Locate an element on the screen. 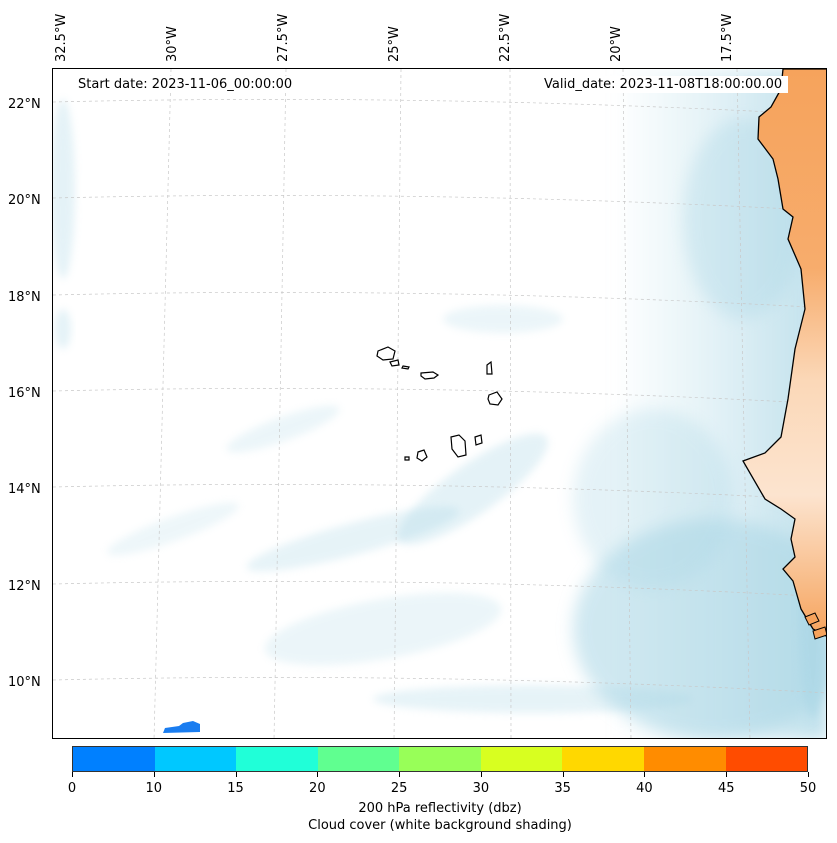 Image resolution: width=837 pixels, height=843 pixels. colorbar-tick-label: 50 is located at coordinates (808, 788).